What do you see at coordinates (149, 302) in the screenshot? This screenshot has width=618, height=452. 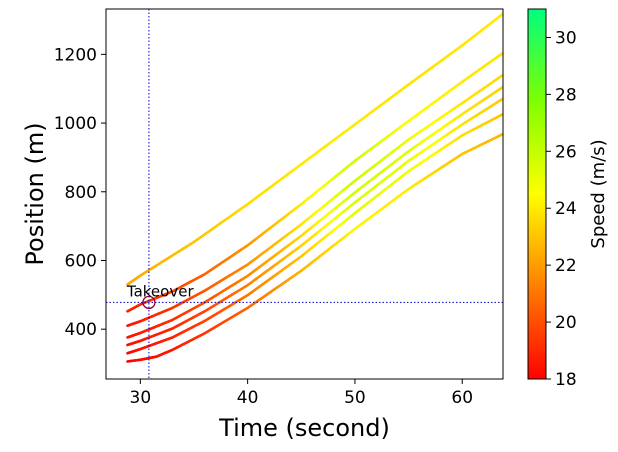 I see `takeover-marker` at bounding box center [149, 302].